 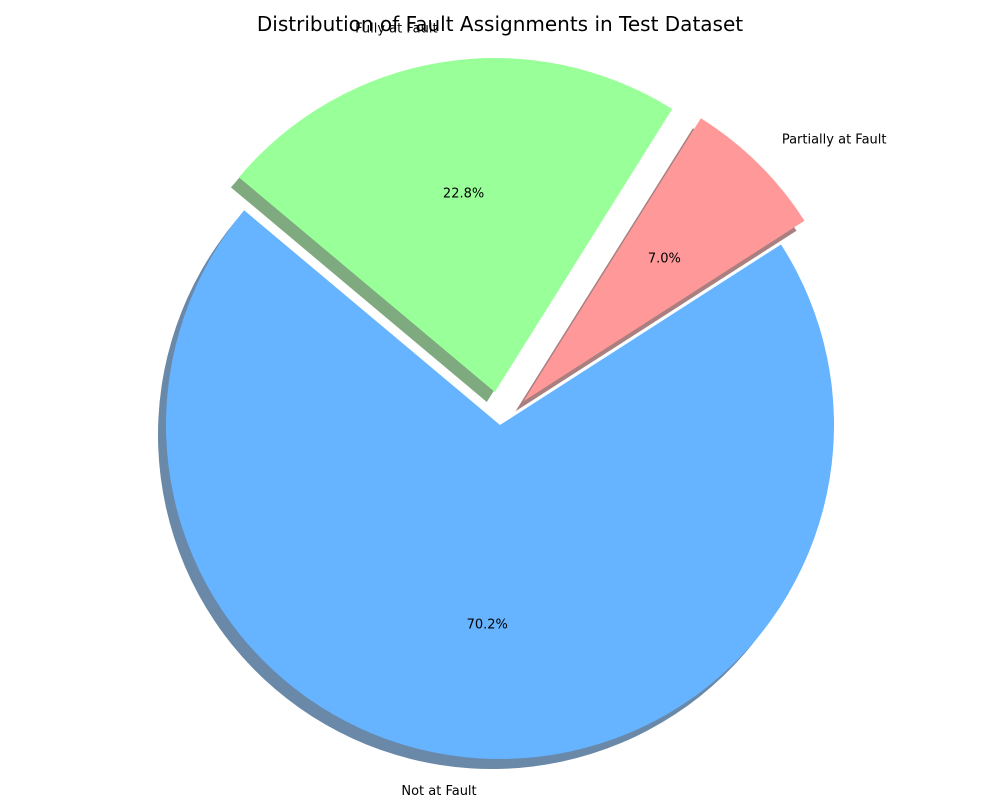 I want to click on pie-slice-partially-at-fault, so click(x=664, y=260).